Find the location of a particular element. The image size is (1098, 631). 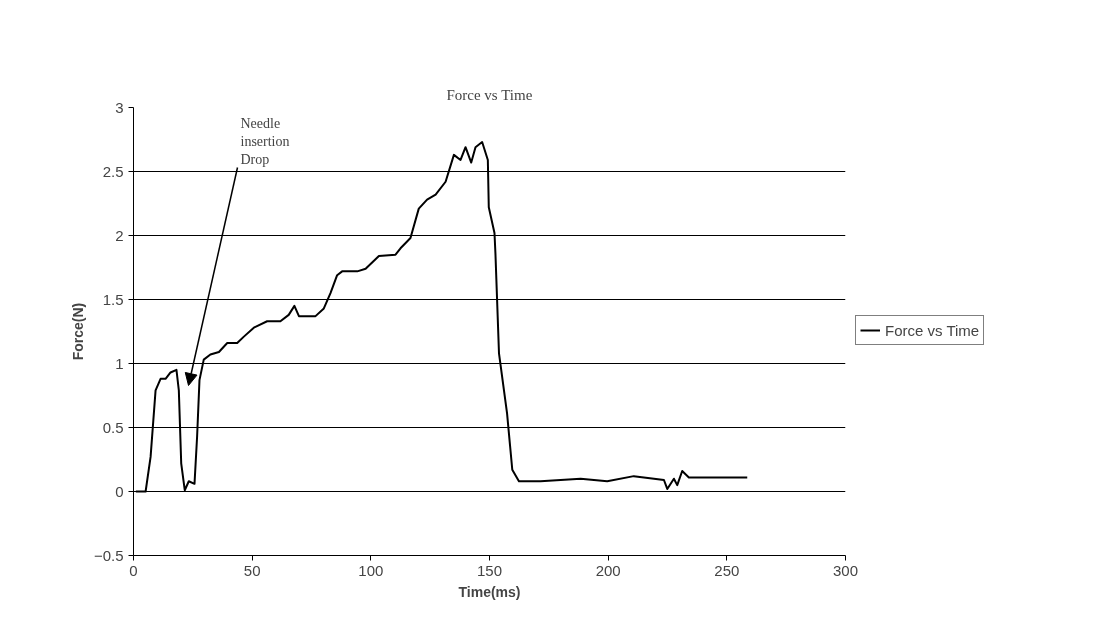

y-tick-label: 2 is located at coordinates (119, 235).